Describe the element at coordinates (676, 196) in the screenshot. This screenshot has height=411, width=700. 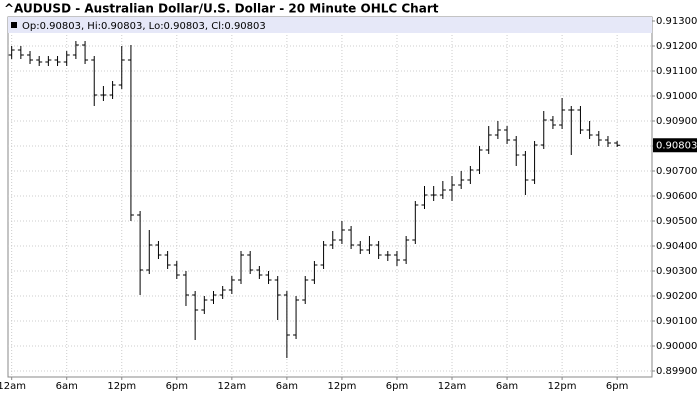
I see `y-tick-label: 0.90600` at that location.